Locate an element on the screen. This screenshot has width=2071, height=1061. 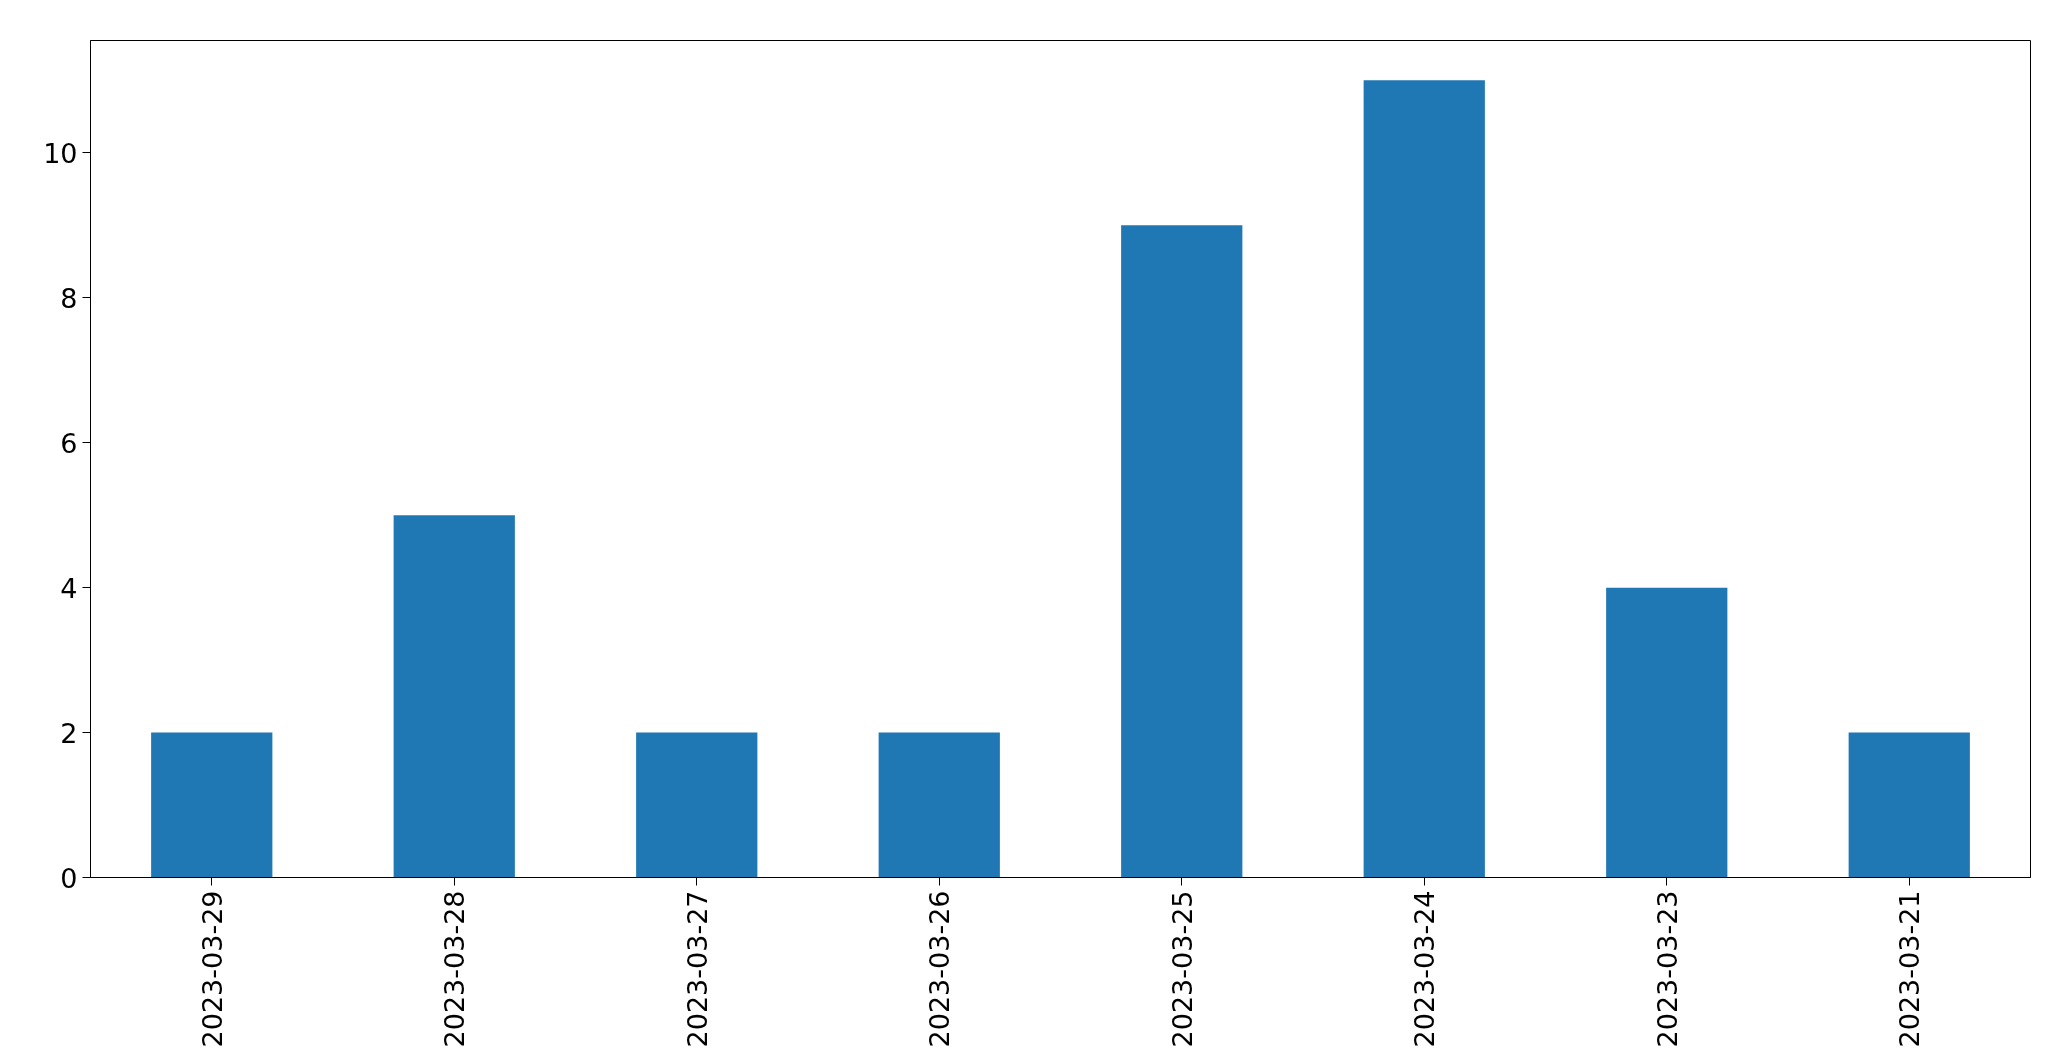
y-tick-label: 10 is located at coordinates (60, 153).